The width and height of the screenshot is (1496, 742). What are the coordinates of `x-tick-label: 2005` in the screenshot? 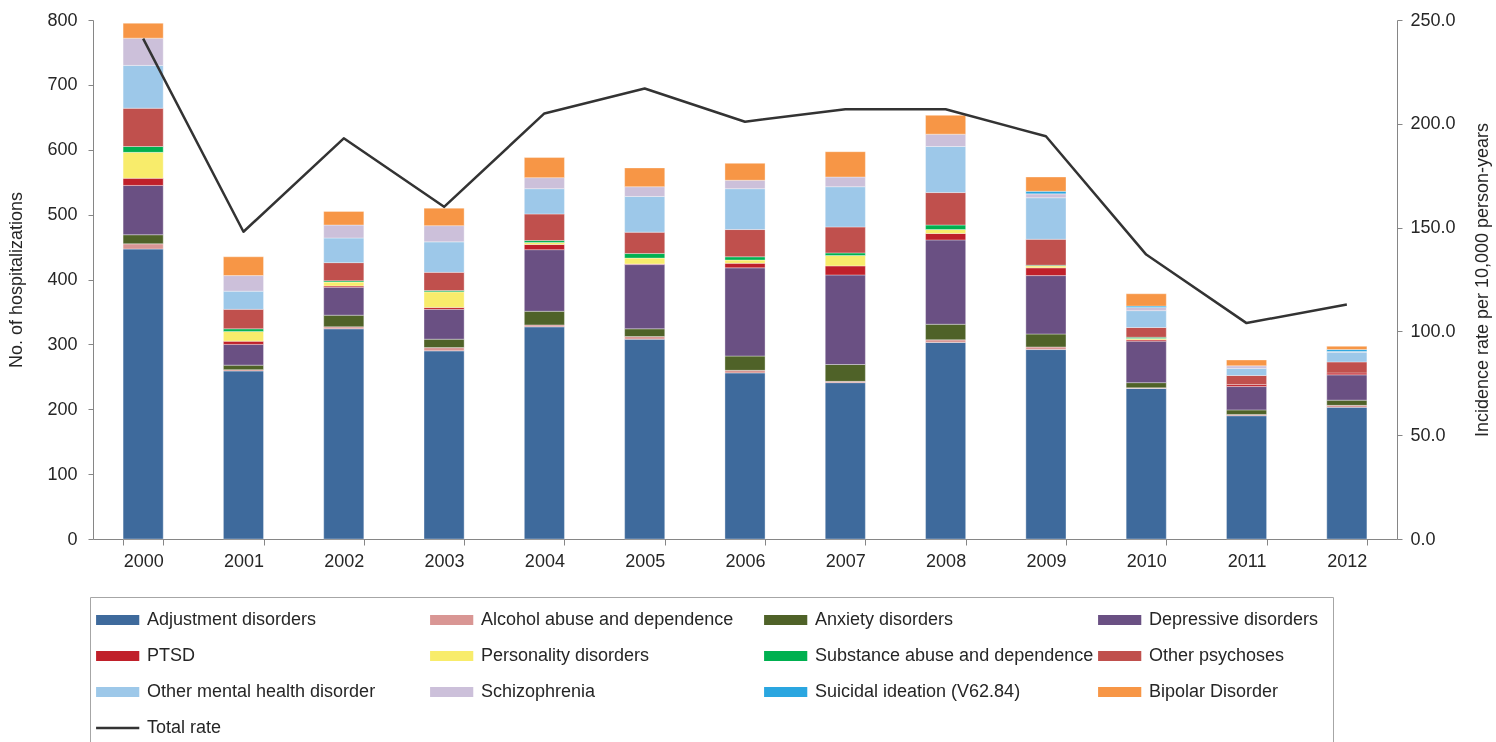 It's located at (645, 560).